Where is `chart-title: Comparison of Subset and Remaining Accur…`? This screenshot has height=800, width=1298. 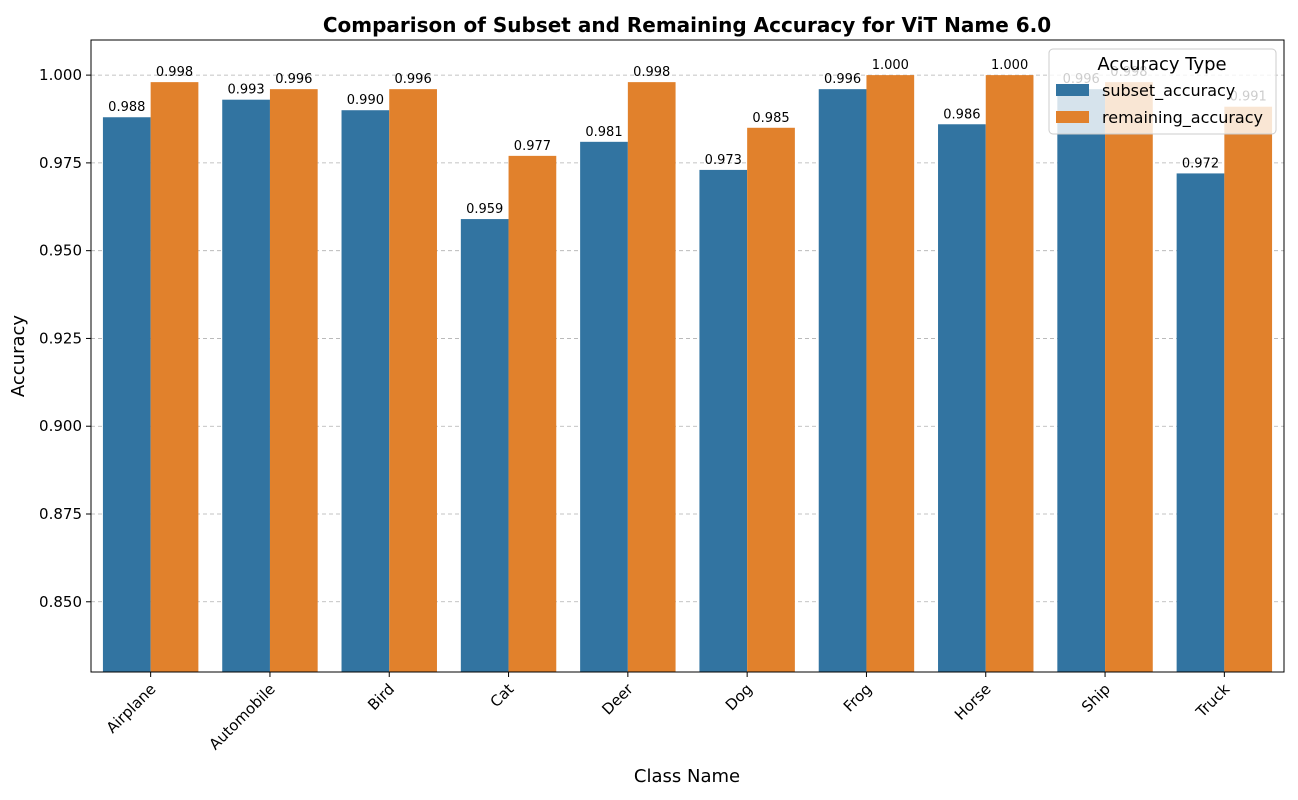 chart-title: Comparison of Subset and Remaining Accur… is located at coordinates (687, 25).